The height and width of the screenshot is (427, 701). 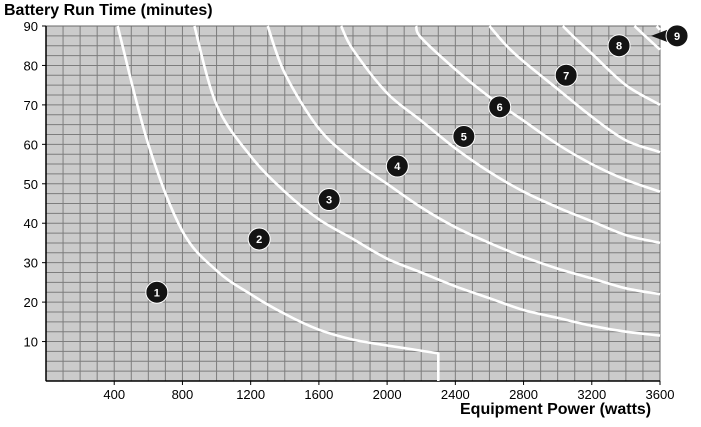 What do you see at coordinates (660, 394) in the screenshot?
I see `x-tick-label: 3600` at bounding box center [660, 394].